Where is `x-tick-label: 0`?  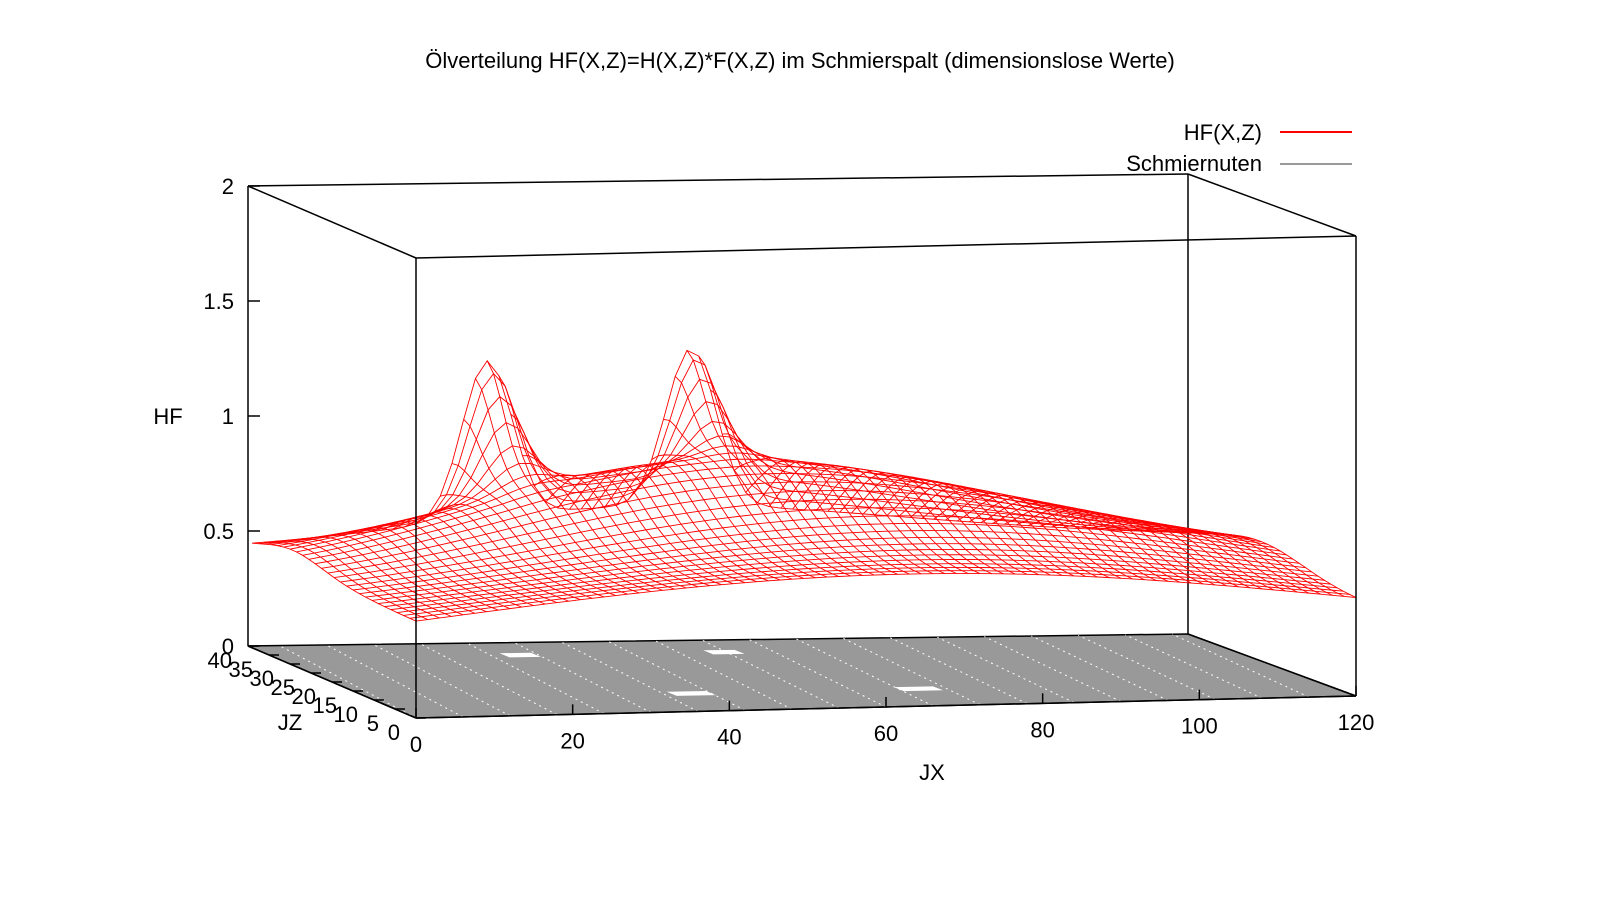 x-tick-label: 0 is located at coordinates (416, 744).